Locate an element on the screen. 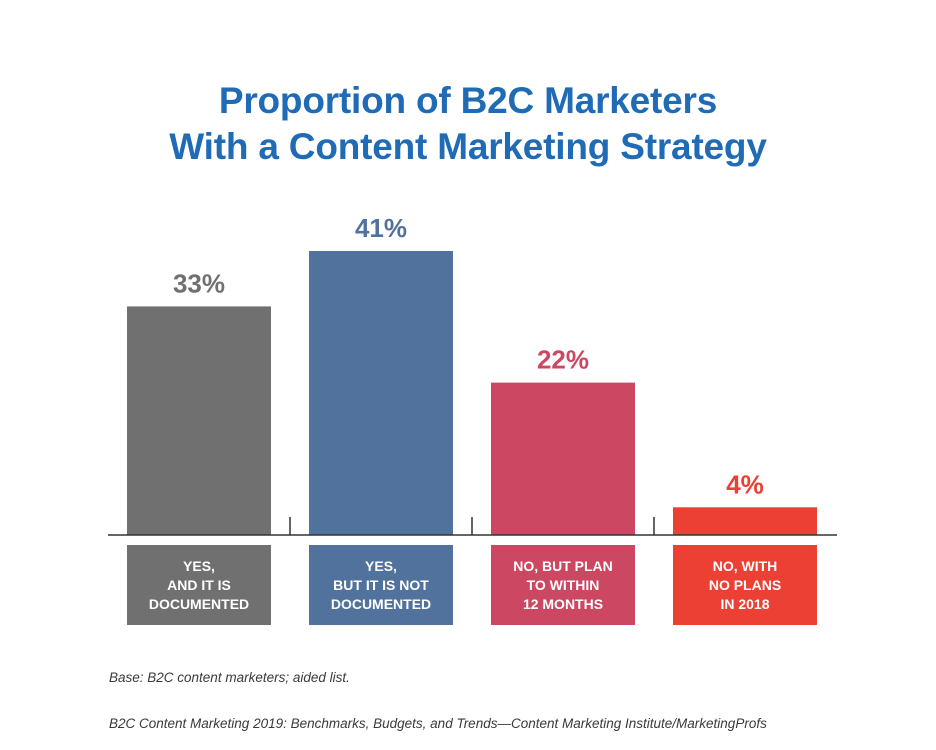  category-label-1-line-3: DOCUMENTED is located at coordinates (199, 604).